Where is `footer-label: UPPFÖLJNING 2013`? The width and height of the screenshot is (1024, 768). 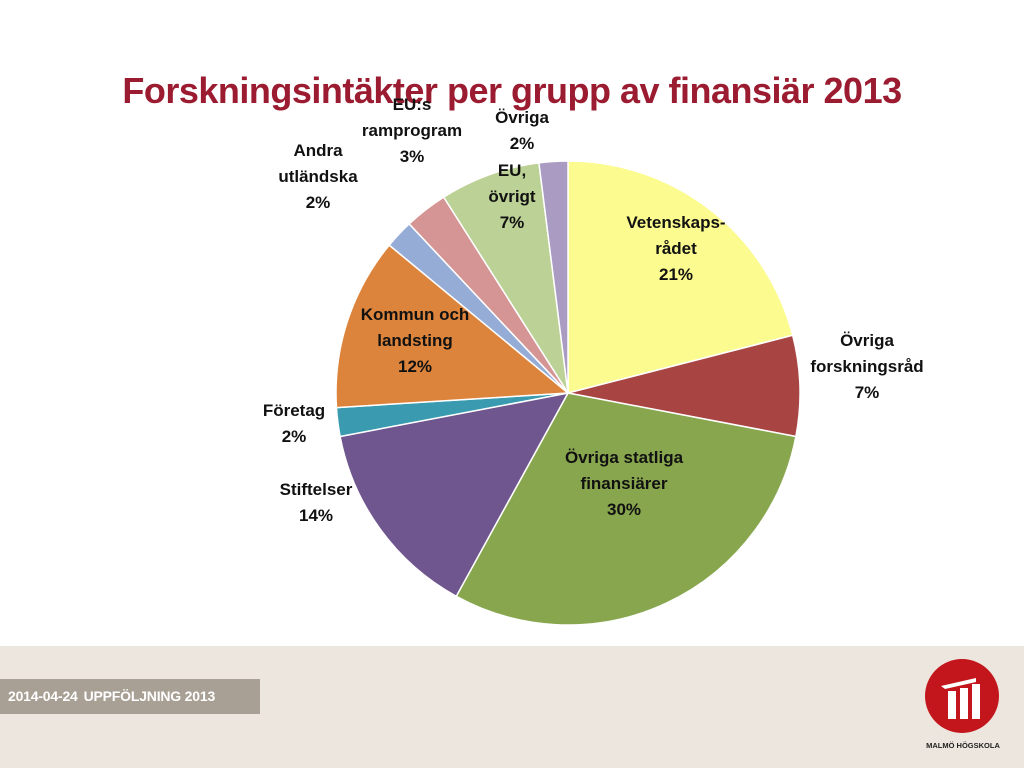
footer-label: UPPFÖLJNING 2013 is located at coordinates (149, 696).